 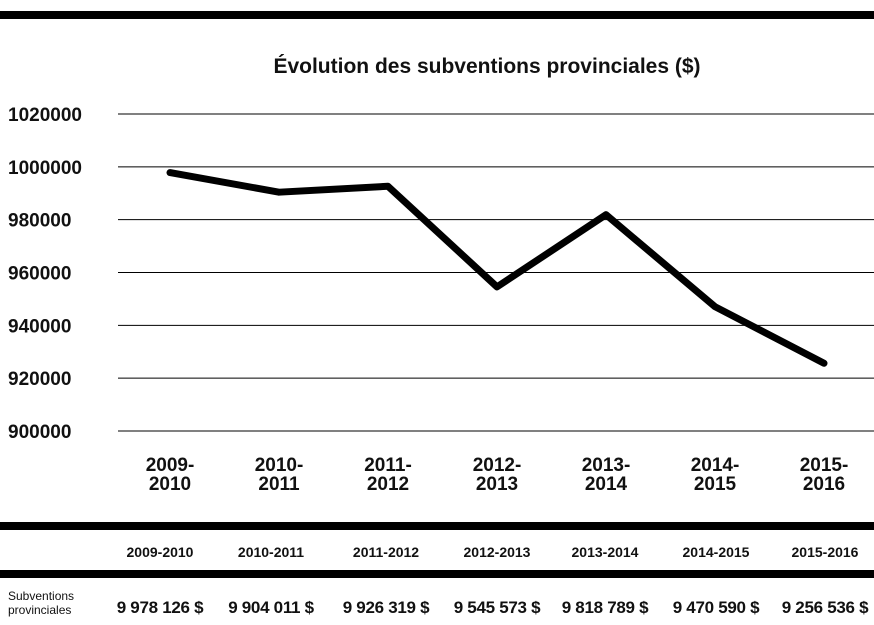 What do you see at coordinates (606, 465) in the screenshot?
I see `x-tick-label: 2013-` at bounding box center [606, 465].